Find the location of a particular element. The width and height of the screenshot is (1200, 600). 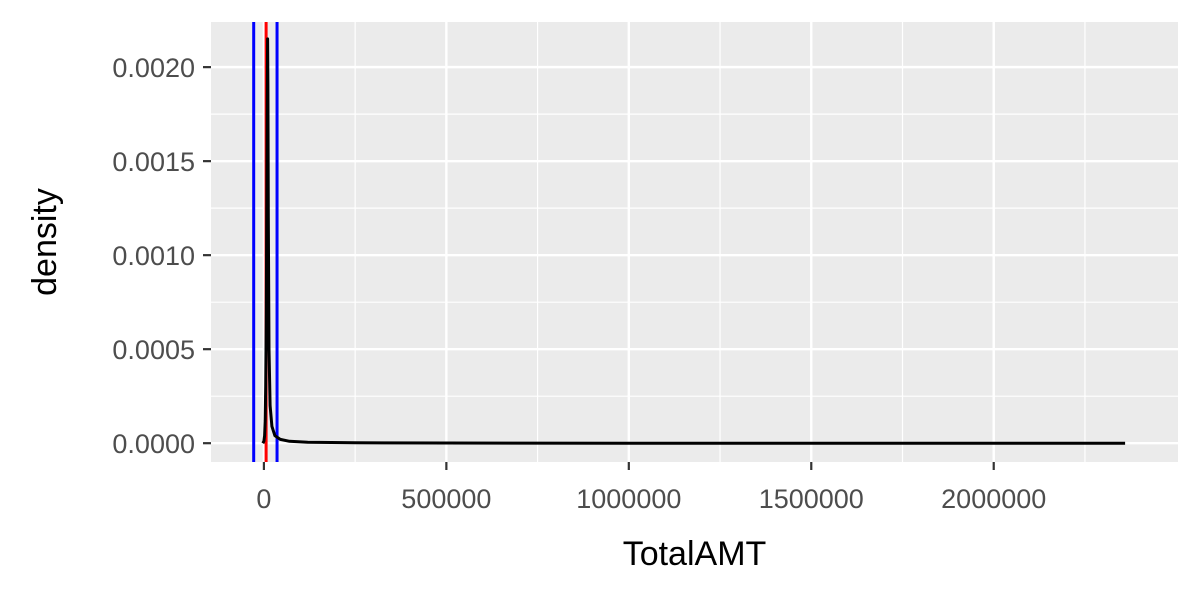

x-tick-label: 2000000 is located at coordinates (993, 499).